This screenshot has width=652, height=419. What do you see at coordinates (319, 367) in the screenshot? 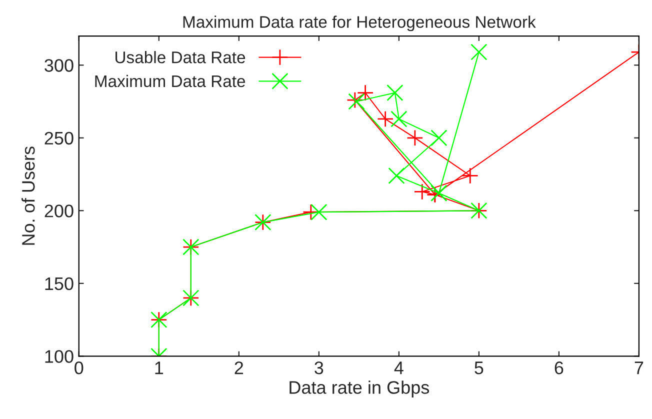
I see `x-tick-label: 3` at bounding box center [319, 367].